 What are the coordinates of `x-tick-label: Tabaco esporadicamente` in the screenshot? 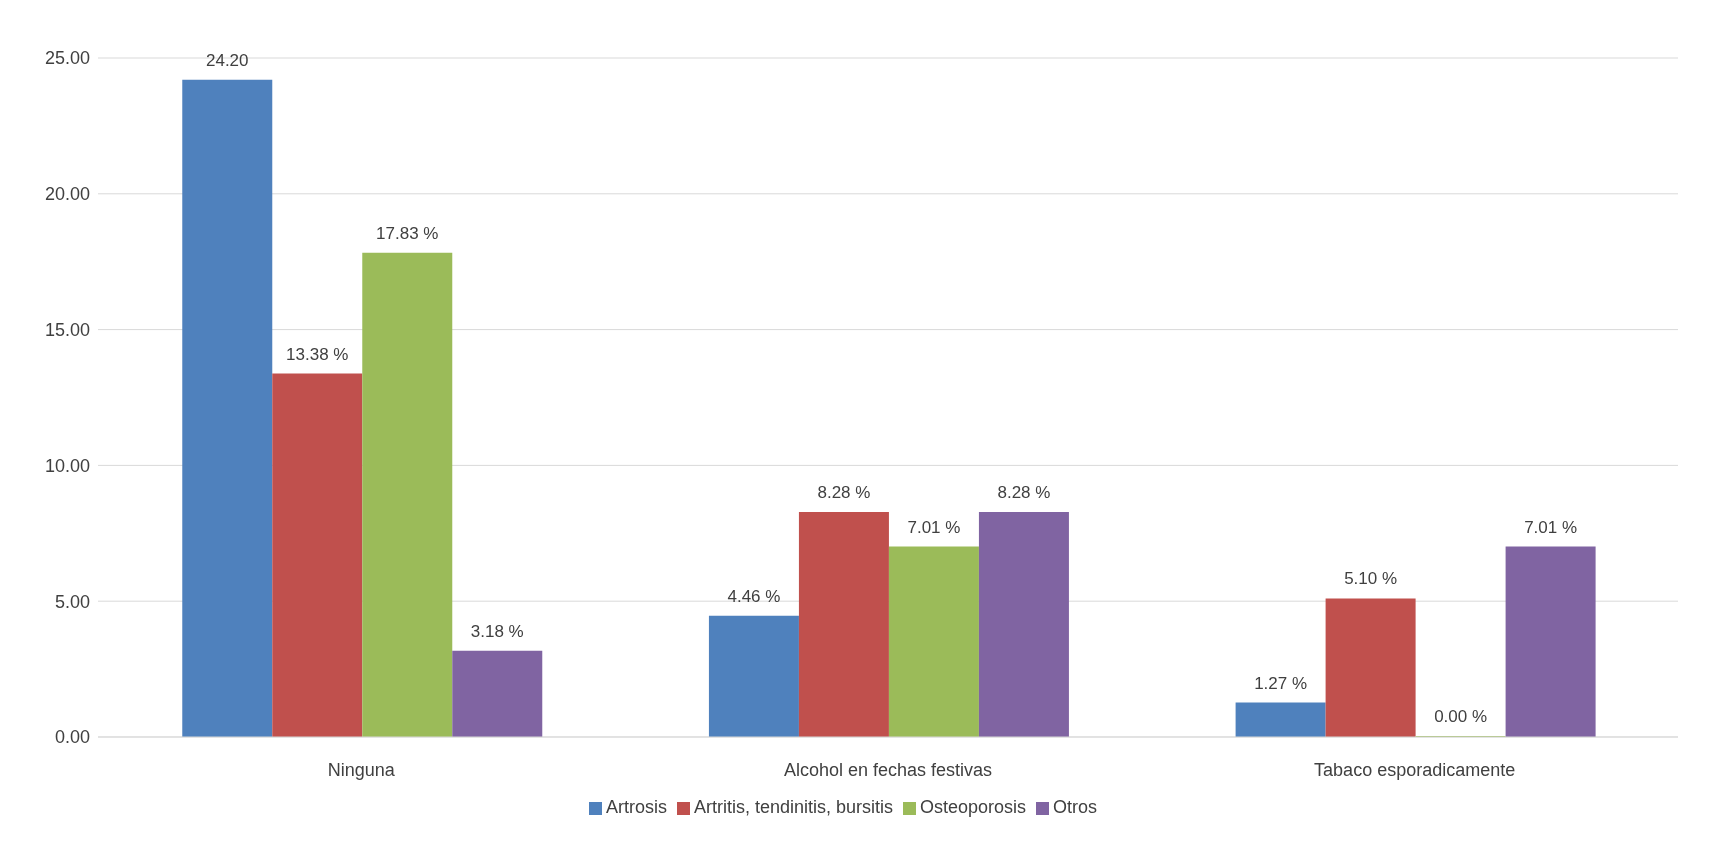 It's located at (1415, 769).